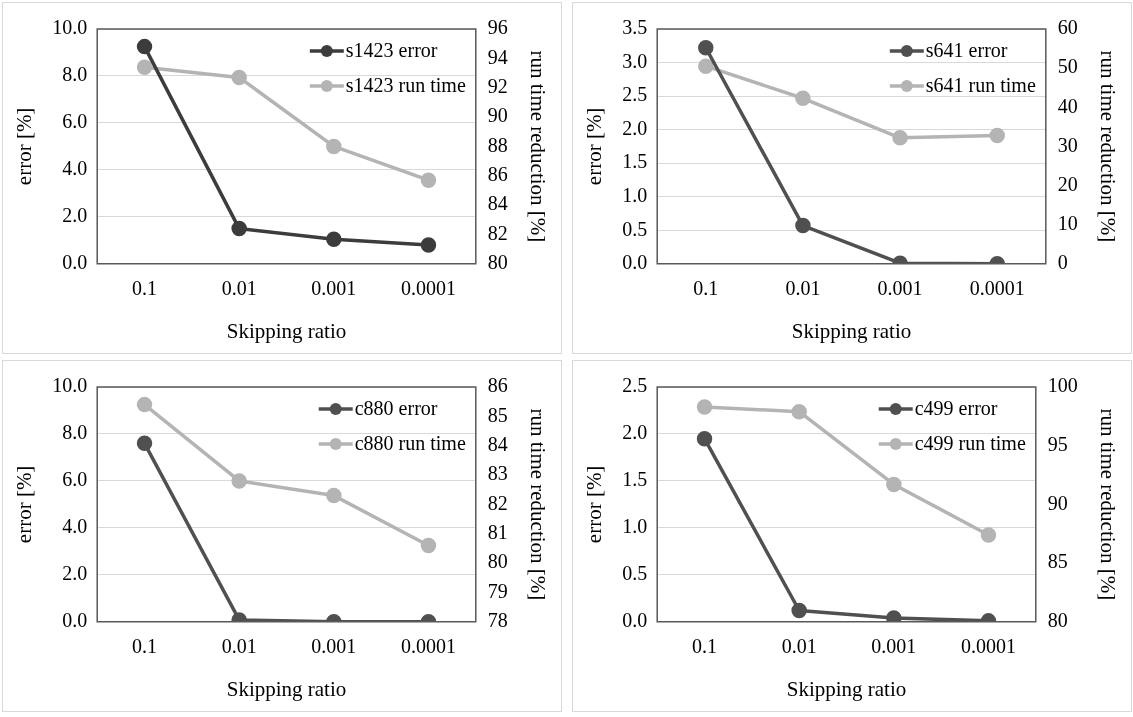 The height and width of the screenshot is (717, 1133). Describe the element at coordinates (956, 408) in the screenshot. I see `legend-label: c499 error` at that location.